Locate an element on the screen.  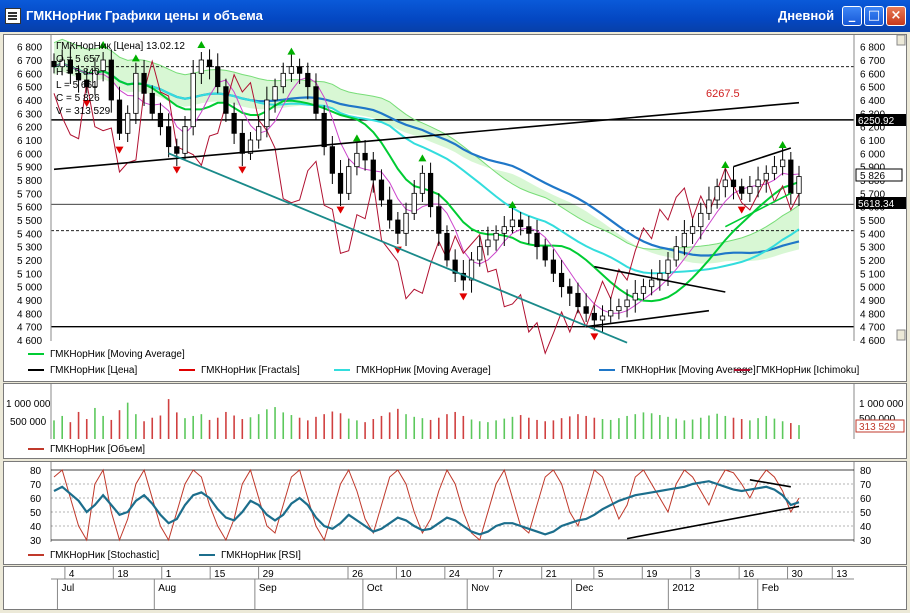
legend-rsi: ГМКНорНик [RSI] is located at coordinates (250, 555).